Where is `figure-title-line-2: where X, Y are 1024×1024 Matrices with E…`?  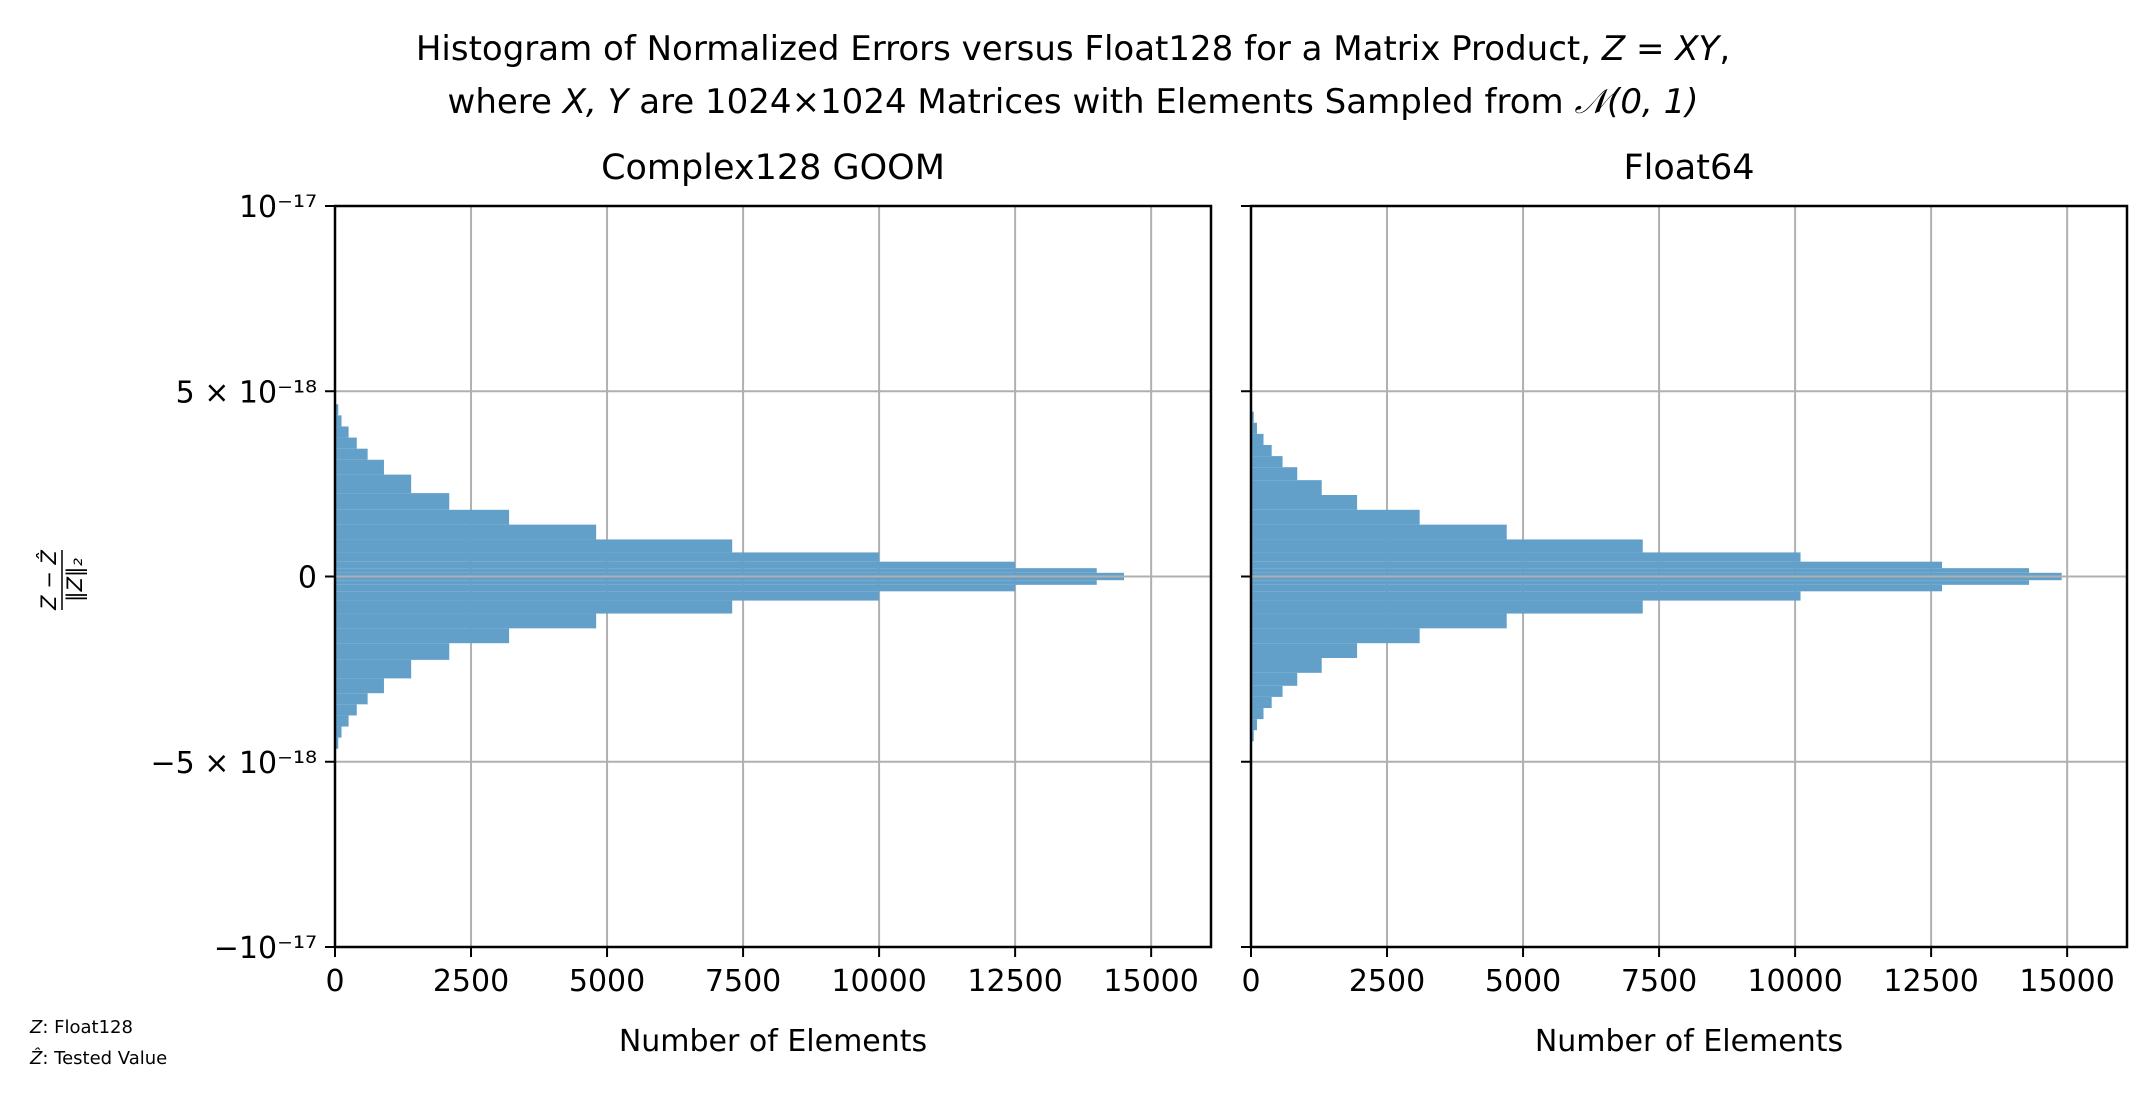
figure-title-line-2: where X, Y are 1024×1024 Matrices with E… is located at coordinates (1073, 102).